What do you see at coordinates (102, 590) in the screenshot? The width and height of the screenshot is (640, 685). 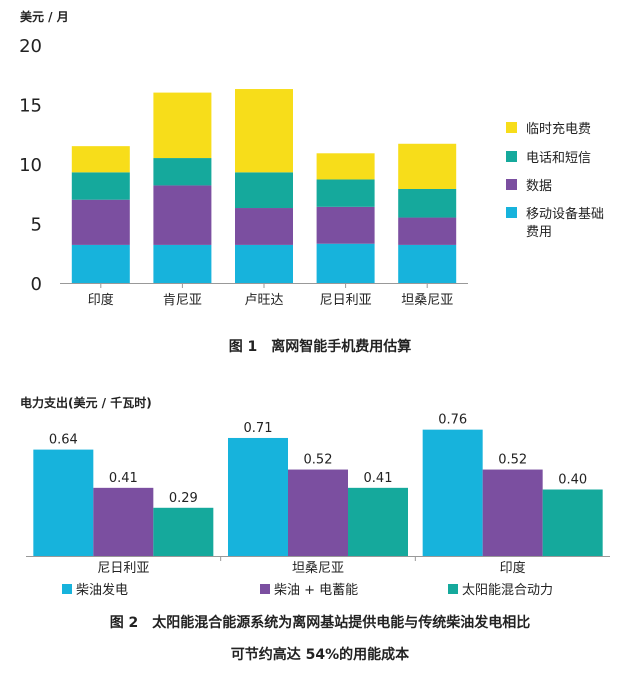 I see `chart2-legend-label: 柴油发电` at bounding box center [102, 590].